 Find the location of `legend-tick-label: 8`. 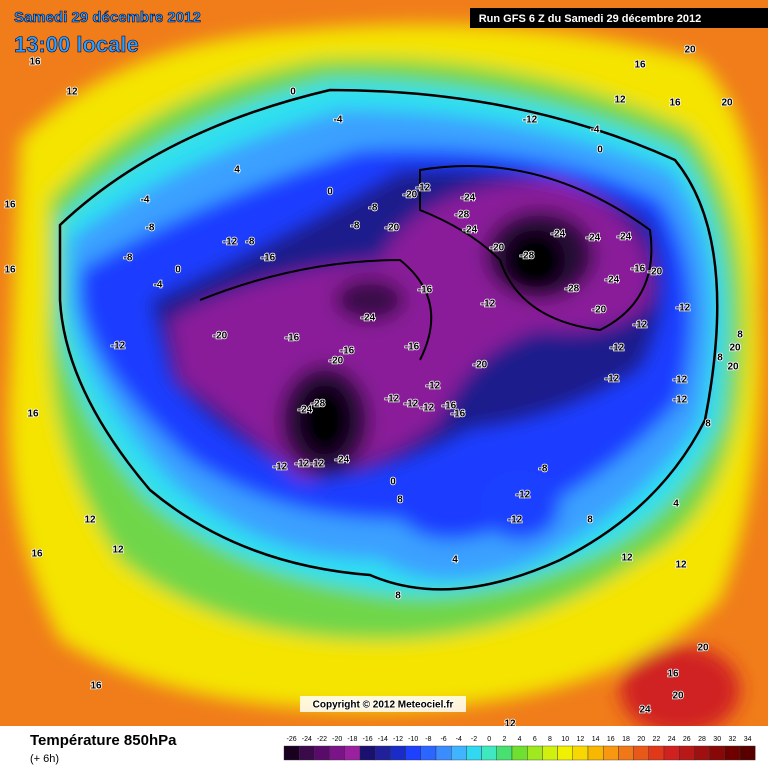

legend-tick-label: 8 is located at coordinates (550, 739).